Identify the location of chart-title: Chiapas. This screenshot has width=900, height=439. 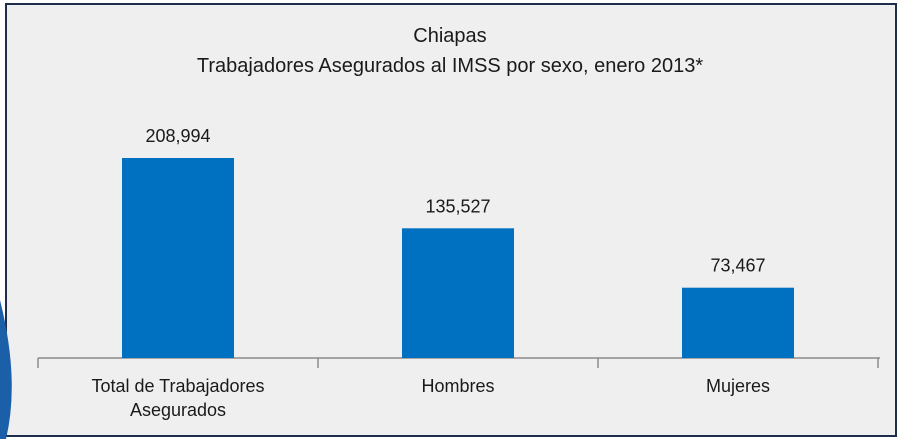
(449, 36).